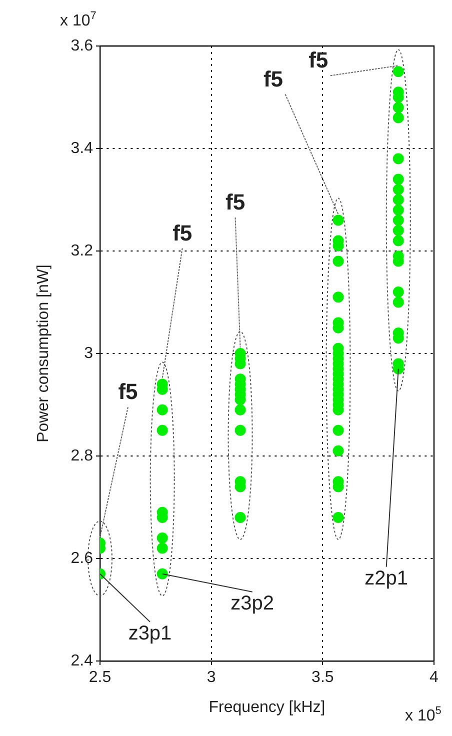 This screenshot has width=452, height=736. Describe the element at coordinates (211, 677) in the screenshot. I see `x-tick-label: 3` at that location.